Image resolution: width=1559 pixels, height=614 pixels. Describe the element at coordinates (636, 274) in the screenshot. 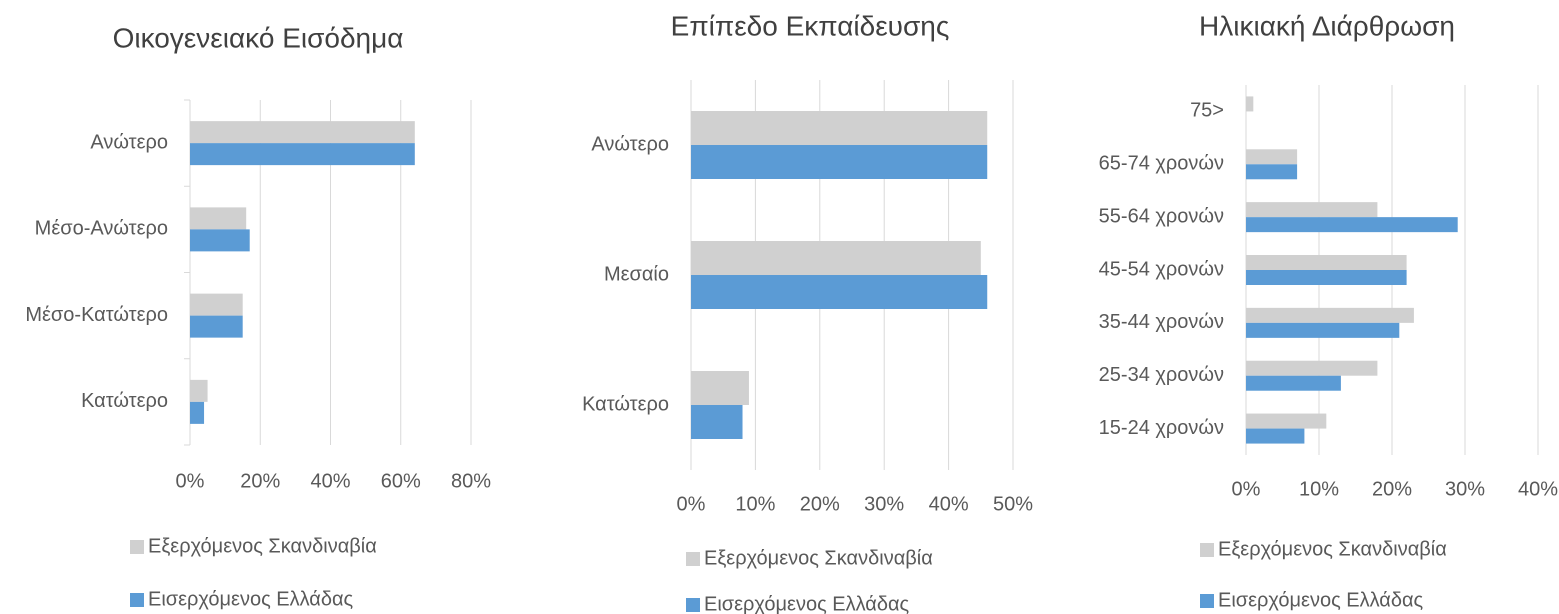

I see `y-tick-label: Μεσαίο` at that location.